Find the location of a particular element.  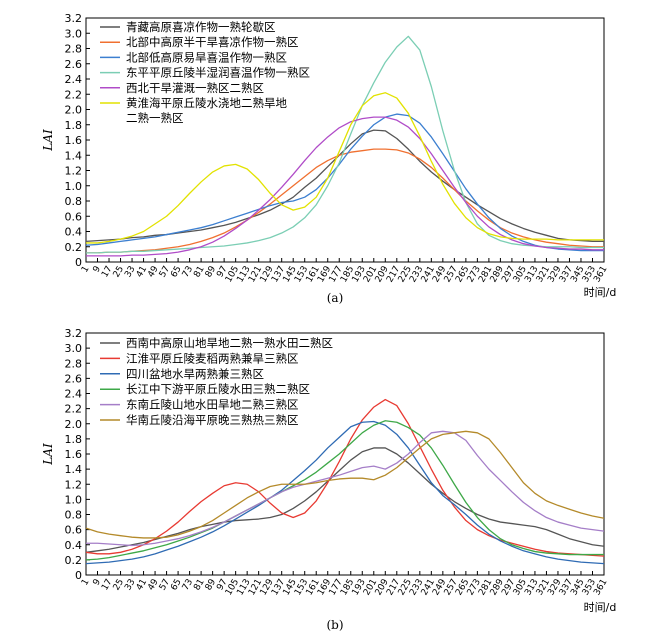

legend-entry: 西南中高原山地旱地二熟一熟水田二熟区 is located at coordinates (229, 343).